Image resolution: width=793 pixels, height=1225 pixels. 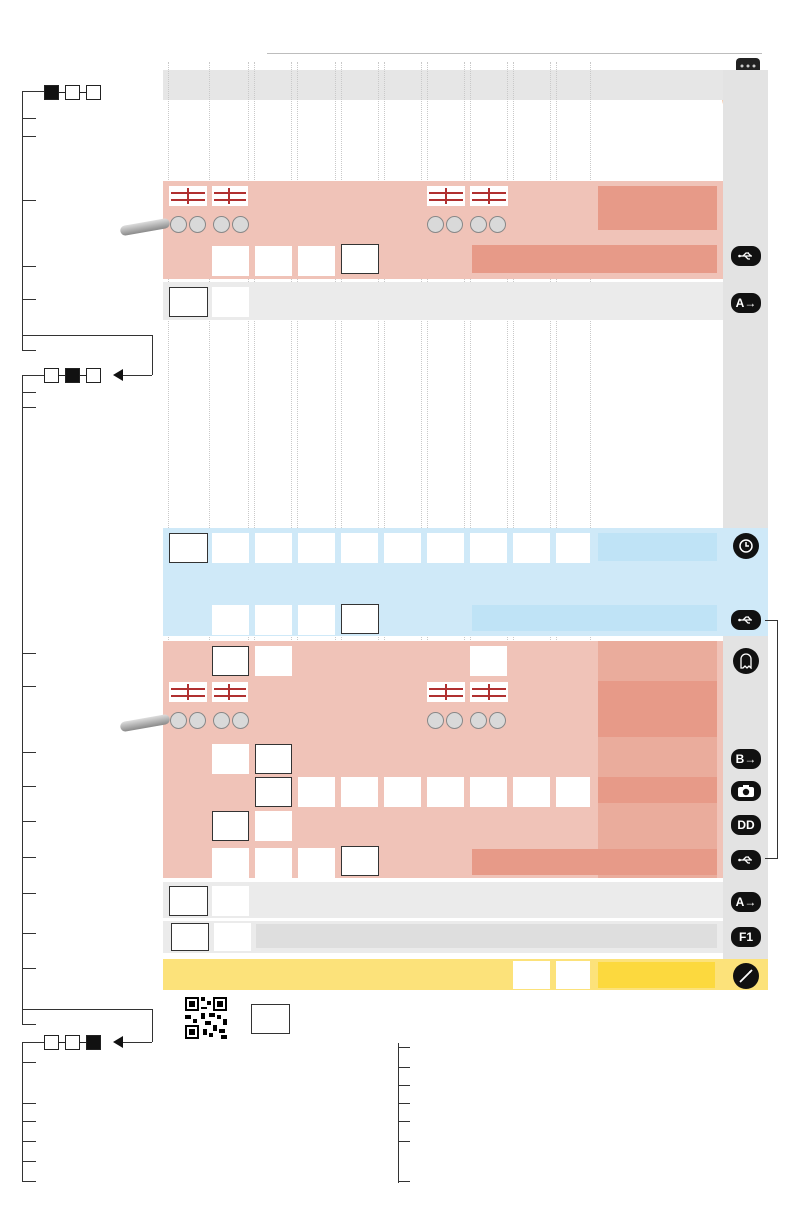 I want to click on signal-icon, so click(x=746, y=976).